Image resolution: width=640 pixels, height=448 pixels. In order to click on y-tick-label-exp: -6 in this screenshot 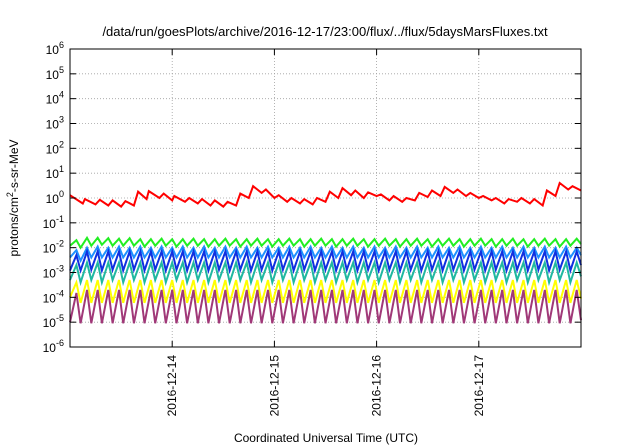, I will do `click(60, 343)`.